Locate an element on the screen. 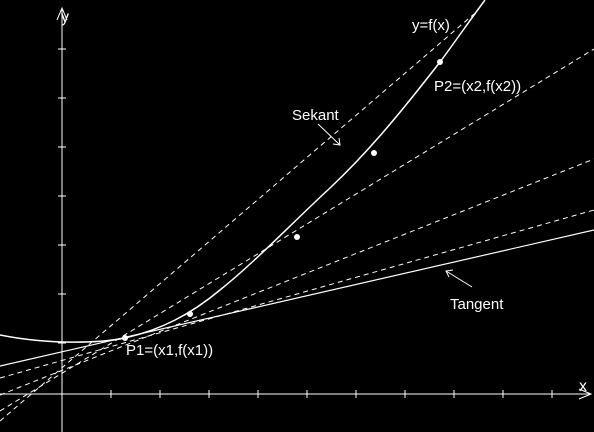 This screenshot has height=432, width=594. x-axis-arrow is located at coordinates (585, 394).